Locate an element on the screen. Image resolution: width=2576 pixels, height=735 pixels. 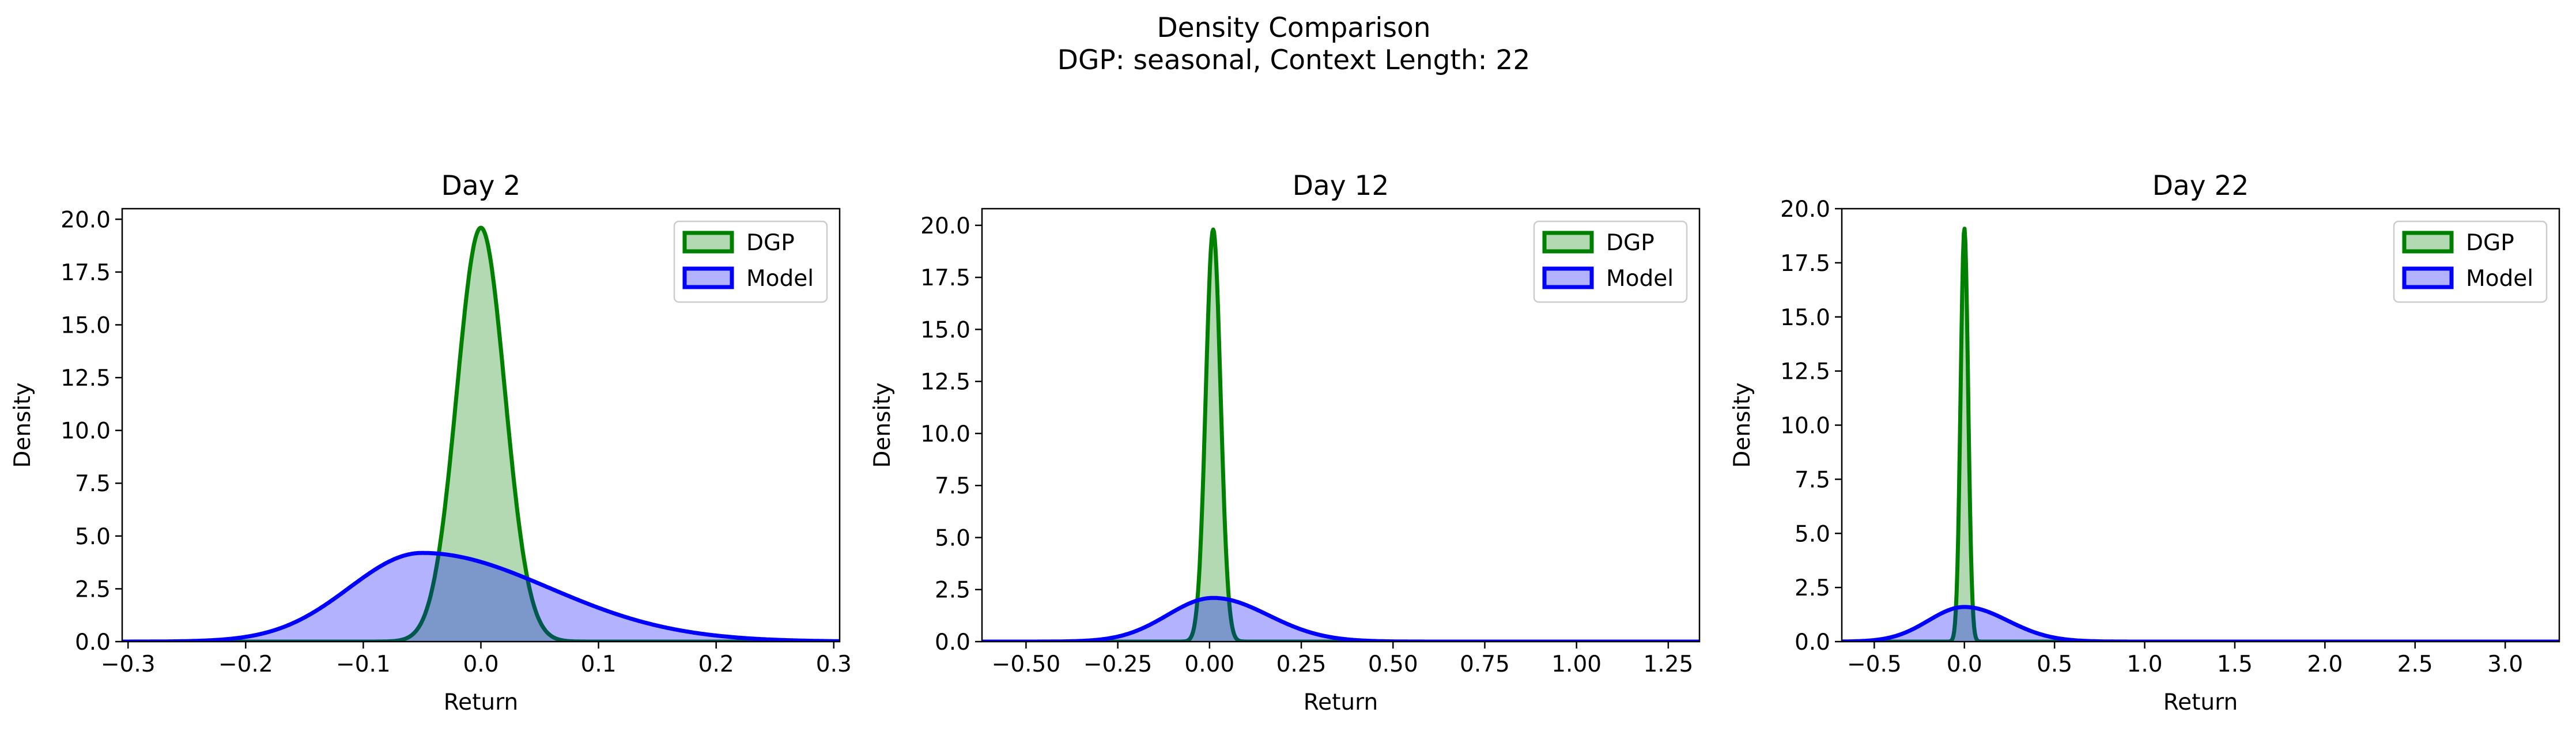
x-tick-label: −0.1 is located at coordinates (363, 664).